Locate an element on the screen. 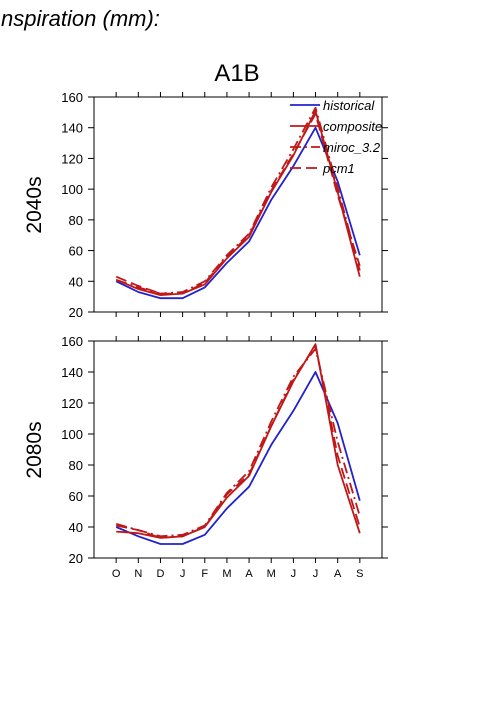  legend-label: composite is located at coordinates (352, 126).